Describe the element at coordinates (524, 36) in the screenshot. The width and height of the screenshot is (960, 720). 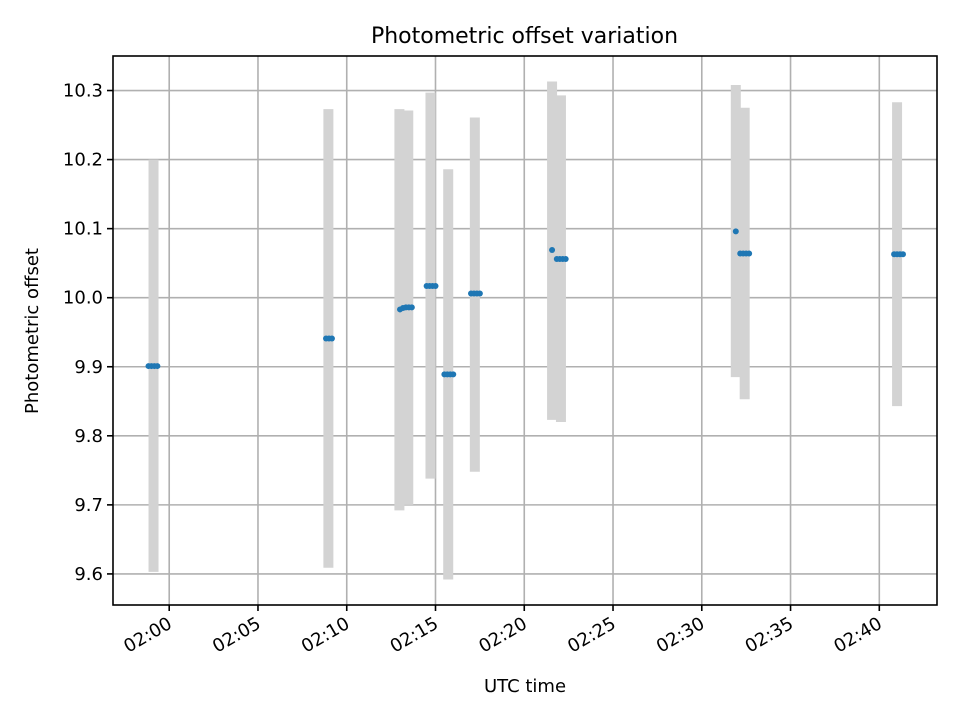
I see `chart-title: Photometric offset variation` at that location.